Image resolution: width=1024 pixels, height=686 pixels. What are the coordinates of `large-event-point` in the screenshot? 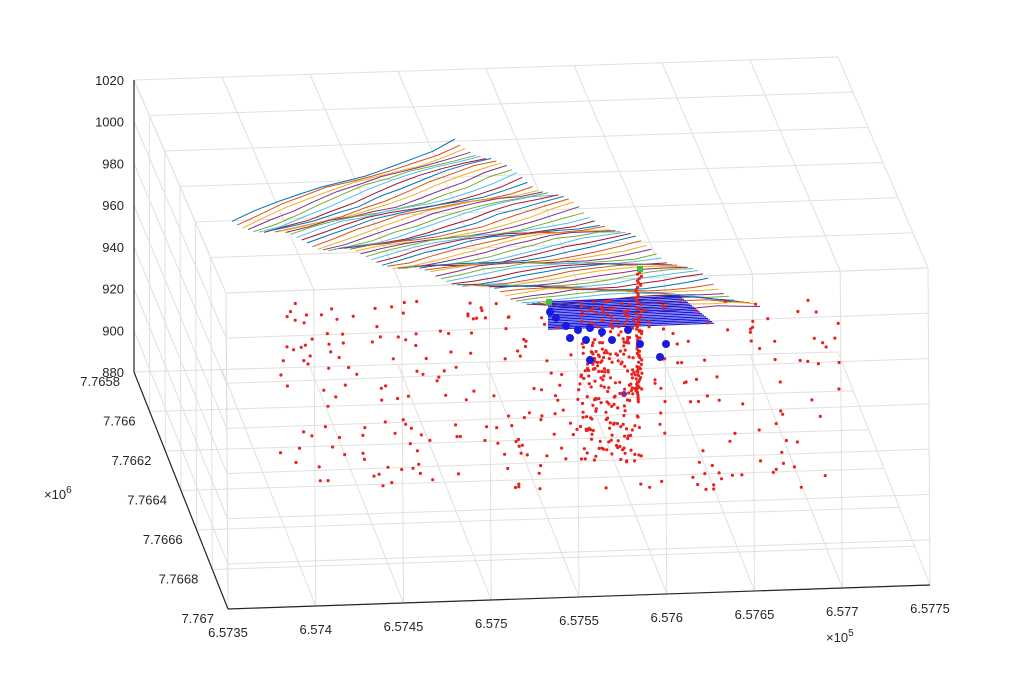 It's located at (612, 340).